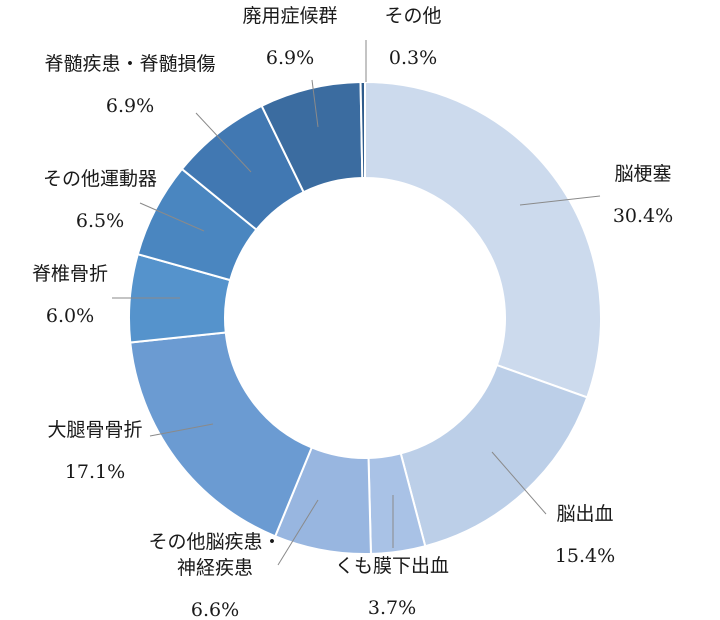  I want to click on slice-percent-label: 30.4%, so click(643, 216).